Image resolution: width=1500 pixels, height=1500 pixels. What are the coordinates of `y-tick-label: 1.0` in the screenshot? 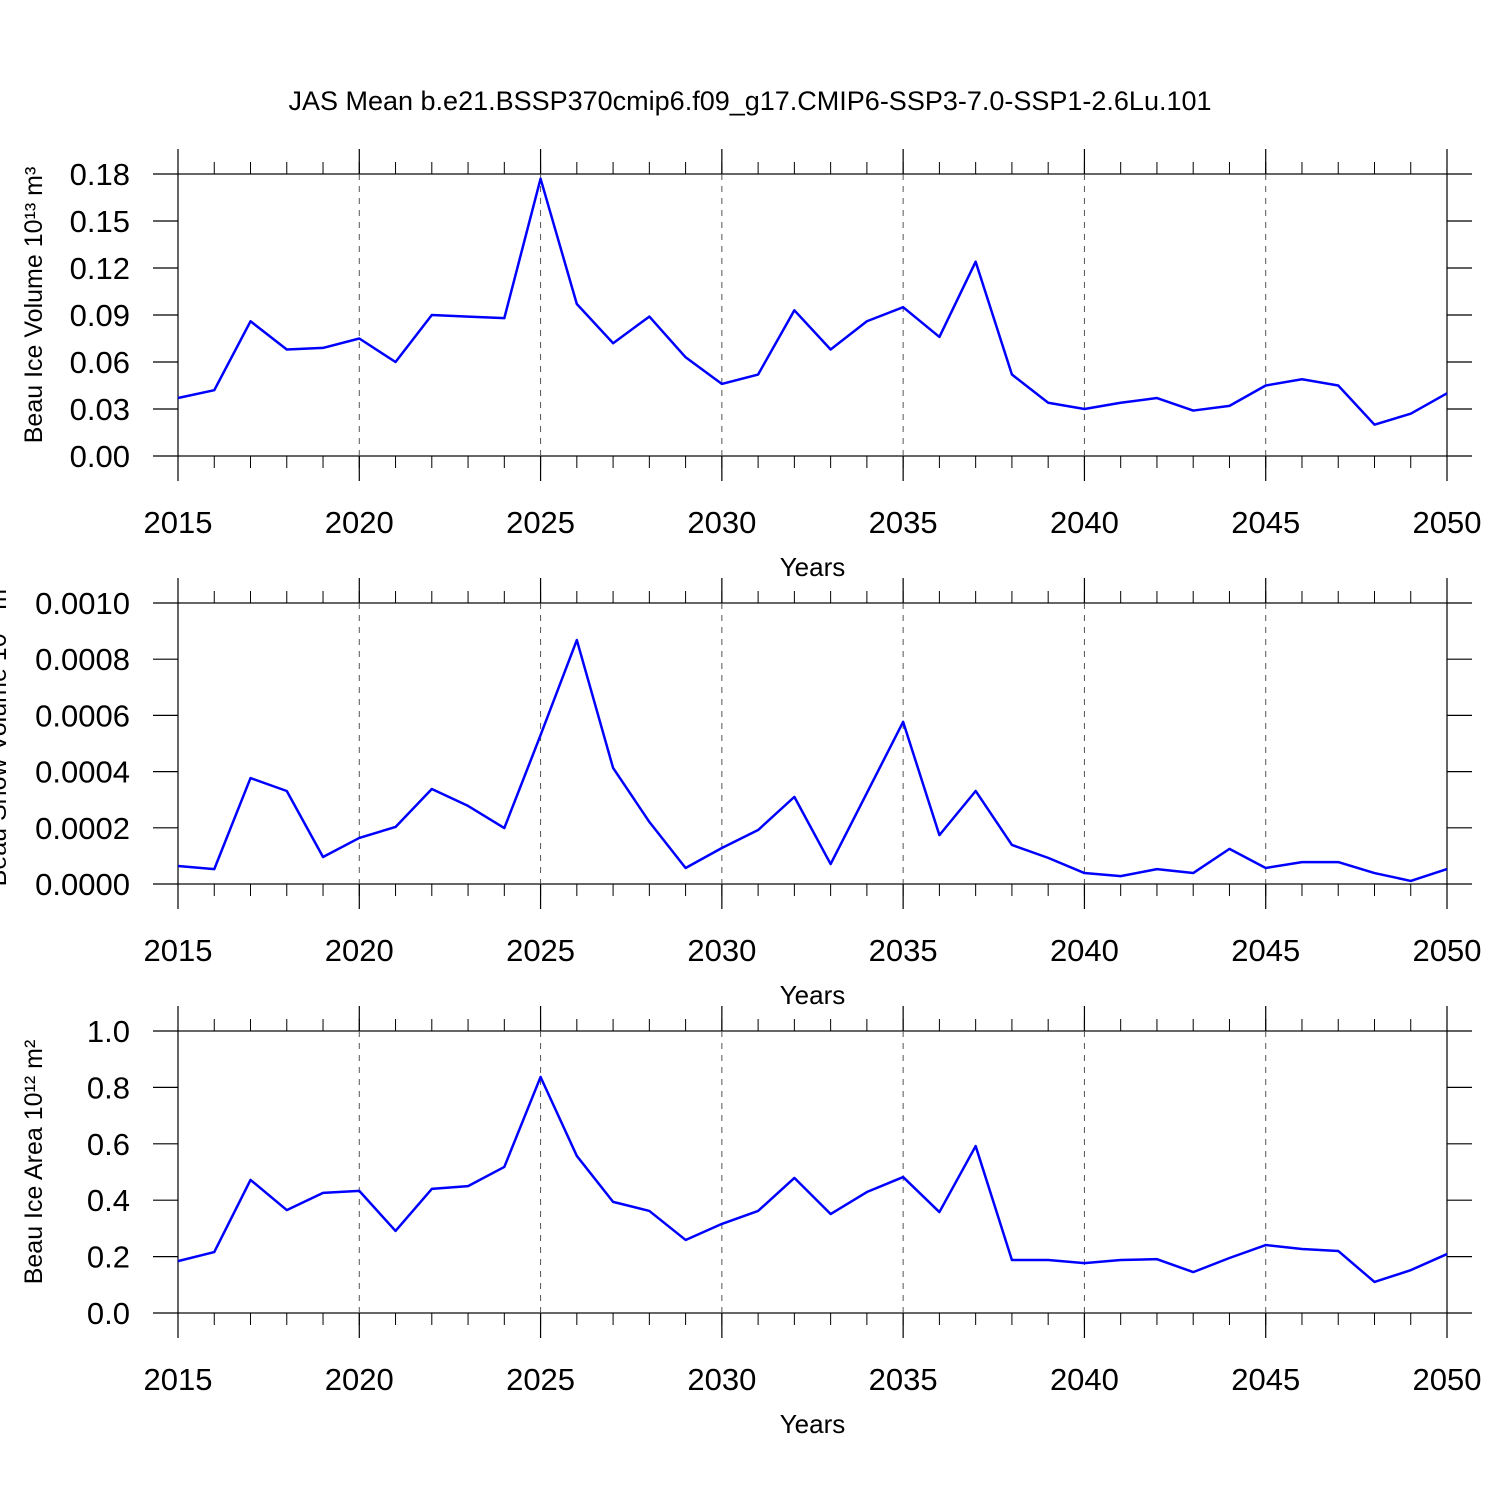 It's located at (108, 1031).